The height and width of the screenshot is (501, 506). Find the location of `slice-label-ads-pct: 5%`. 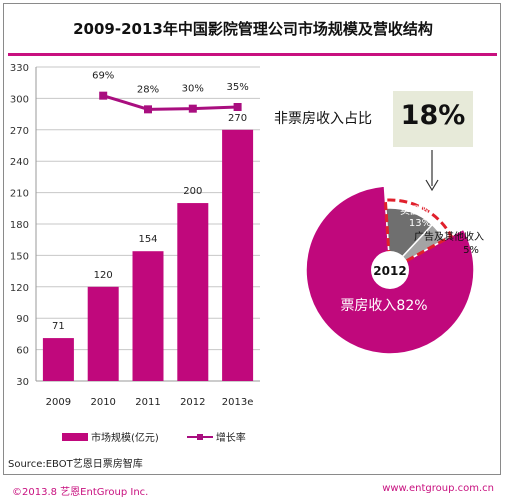

slice-label-ads-pct: 5% is located at coordinates (471, 250).